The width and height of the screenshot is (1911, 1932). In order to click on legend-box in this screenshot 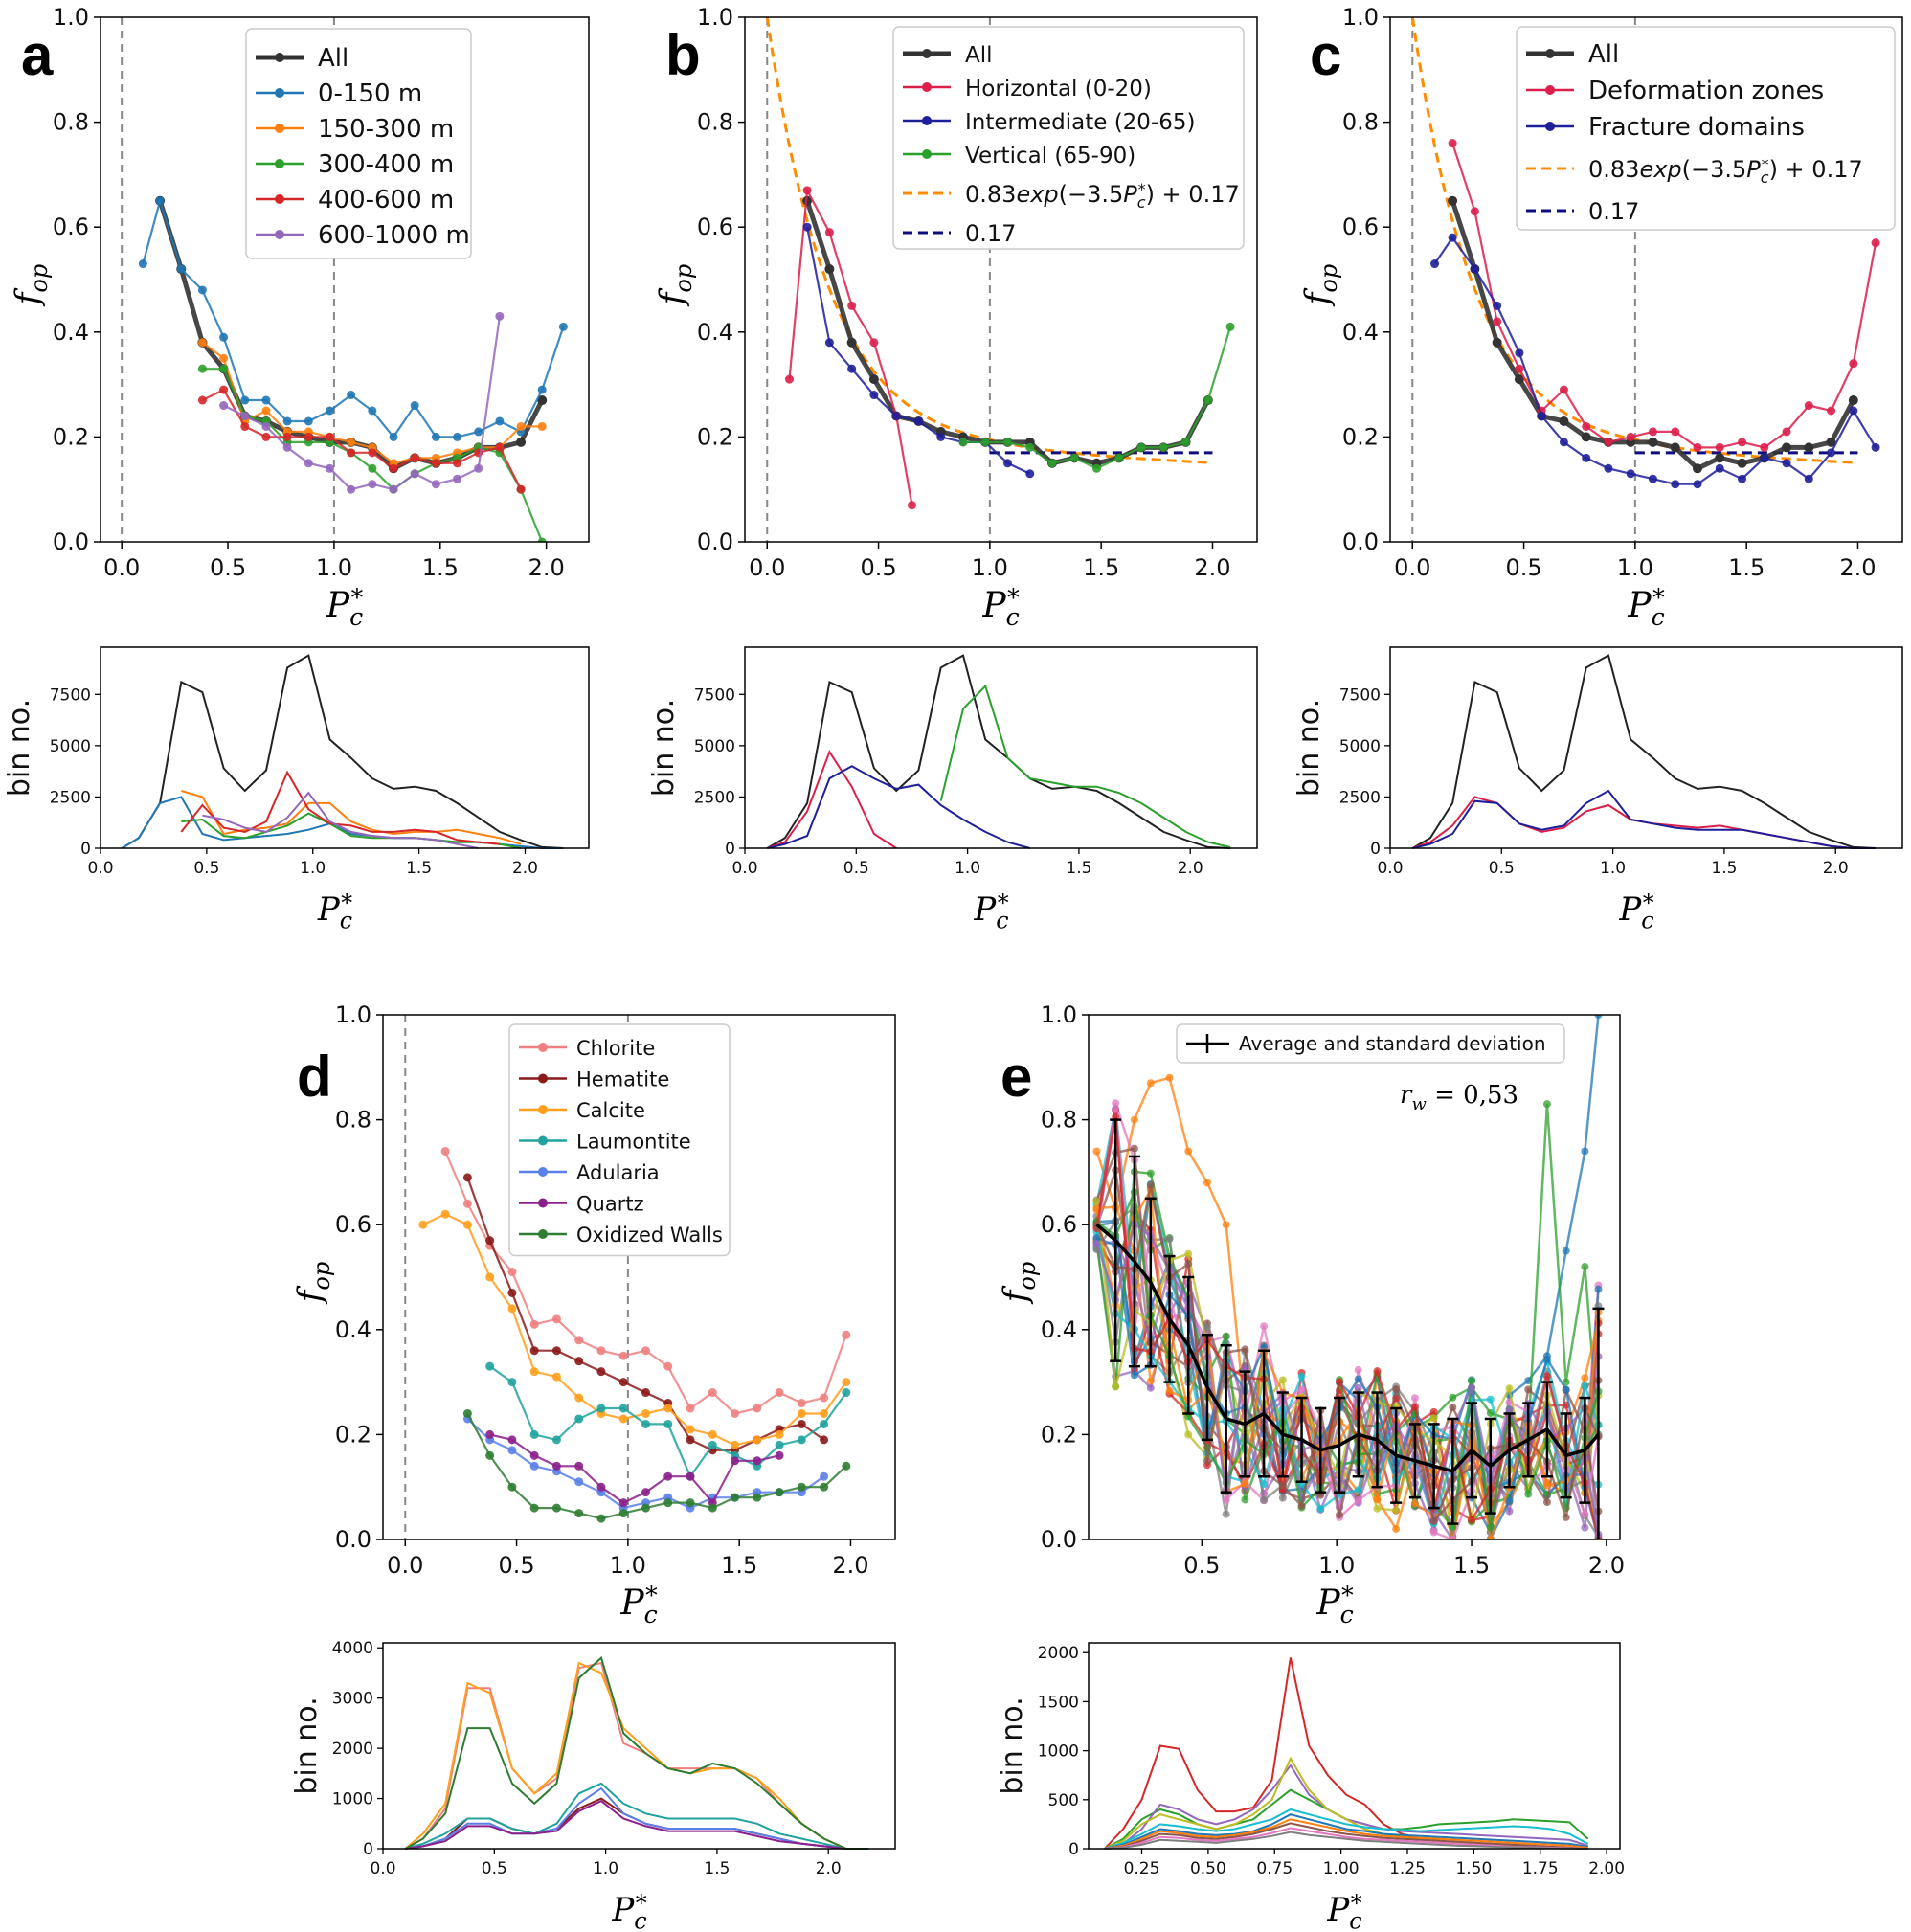, I will do `click(1370, 1043)`.